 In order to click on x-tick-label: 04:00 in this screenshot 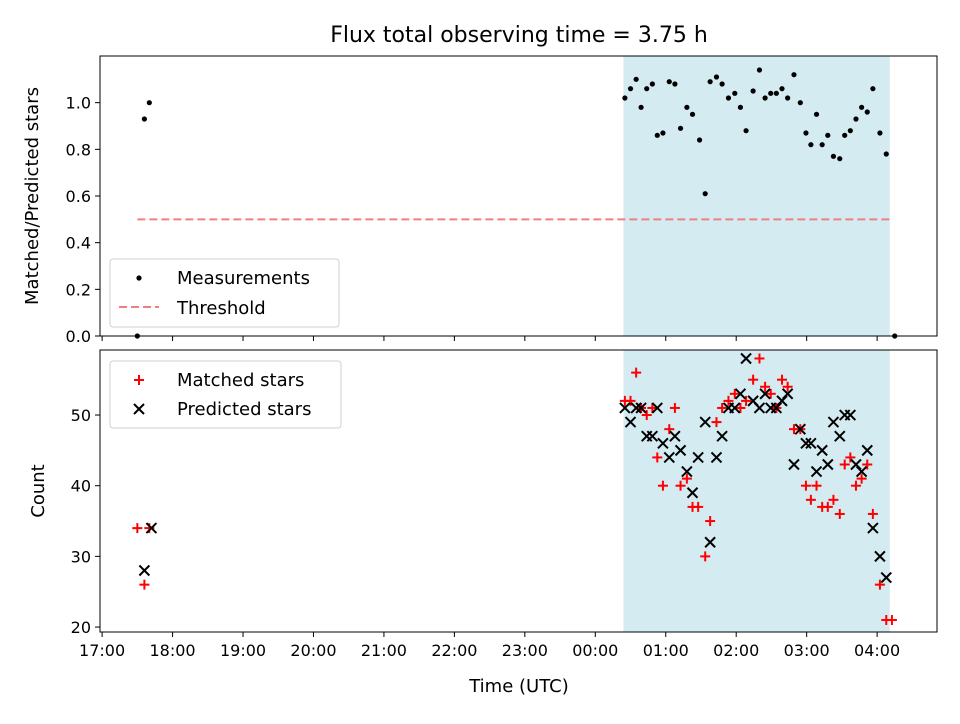, I will do `click(877, 650)`.